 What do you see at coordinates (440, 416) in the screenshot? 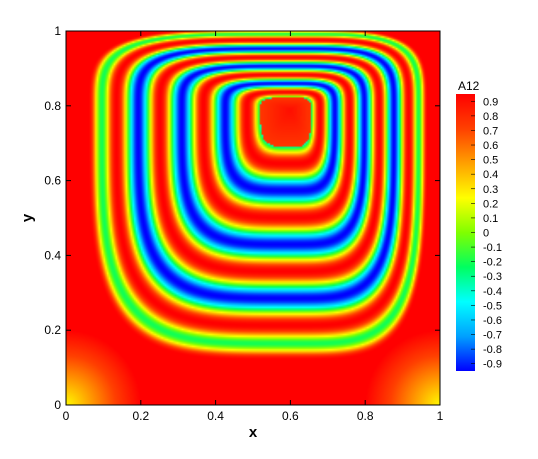
I see `x-tick-label: 1` at bounding box center [440, 416].